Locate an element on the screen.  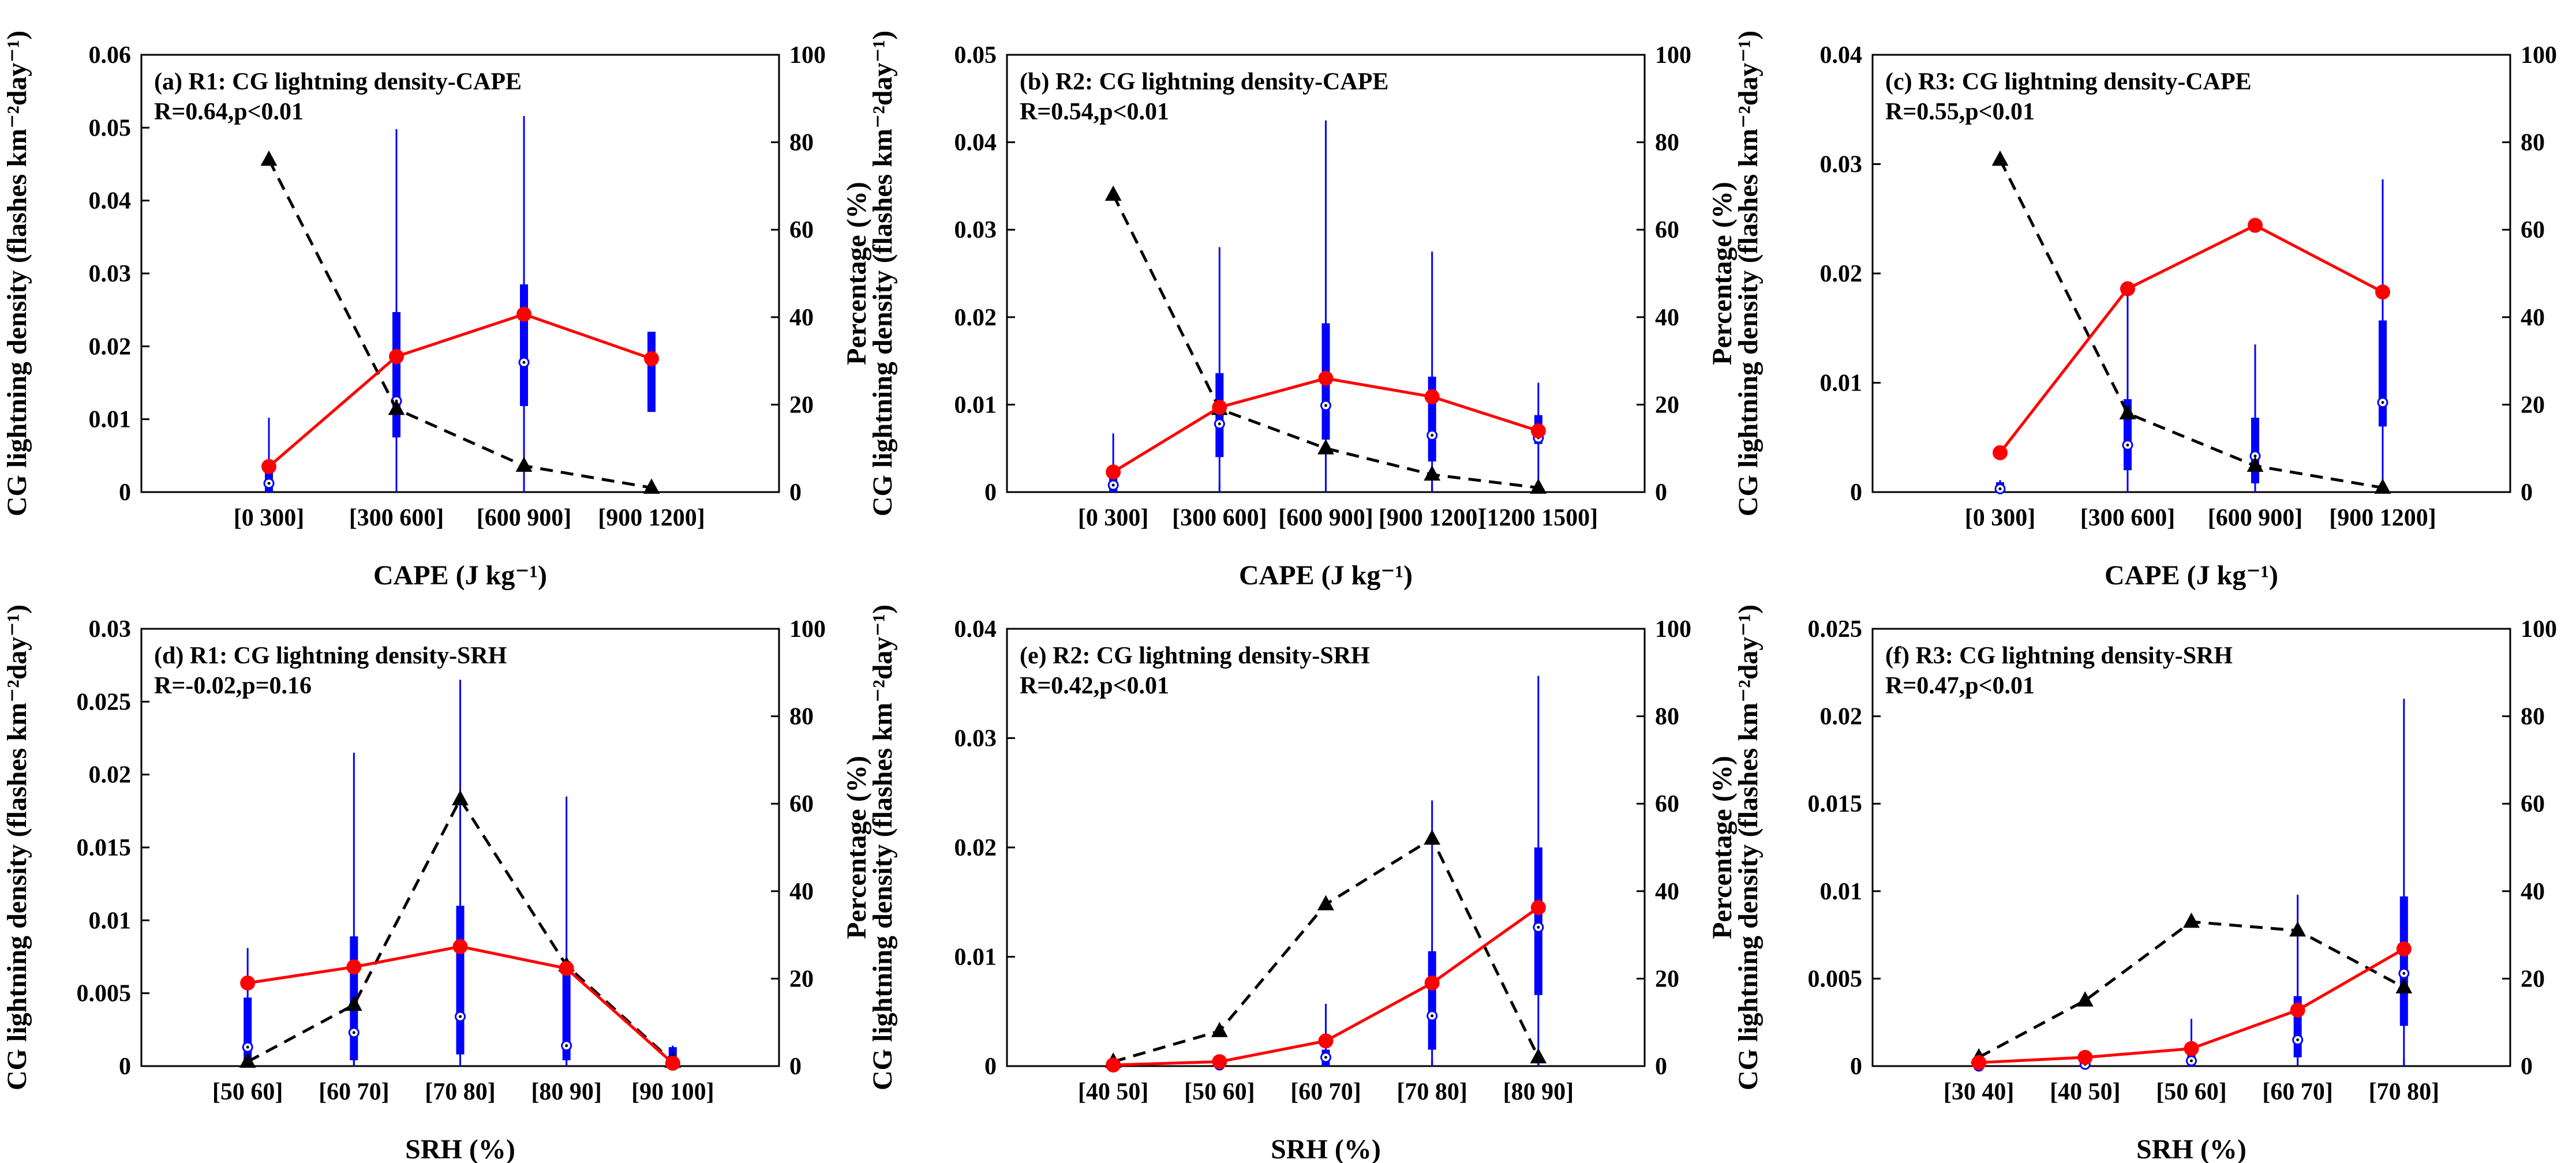
y-tick-label: 0.01 is located at coordinates (975, 405).